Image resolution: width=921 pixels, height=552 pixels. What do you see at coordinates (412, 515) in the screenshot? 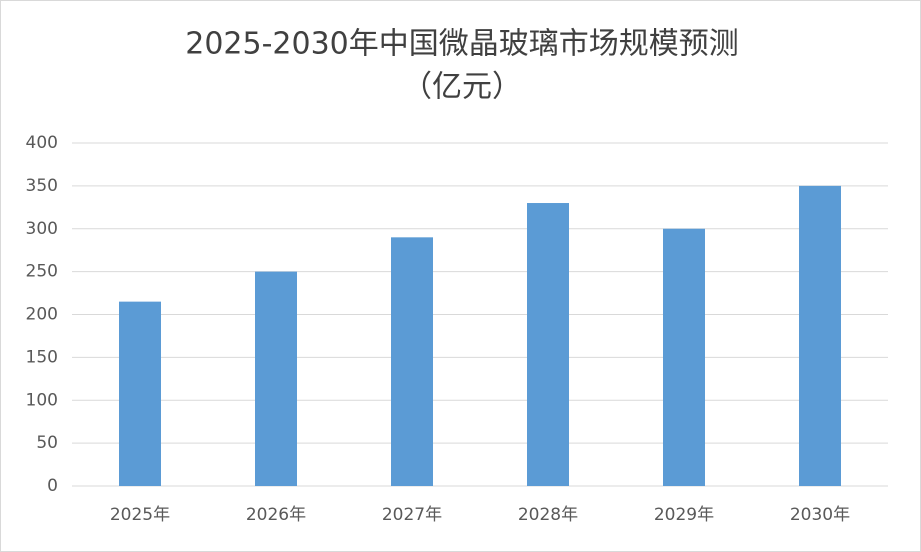
I see `x-tick-label: 2027年` at bounding box center [412, 515].